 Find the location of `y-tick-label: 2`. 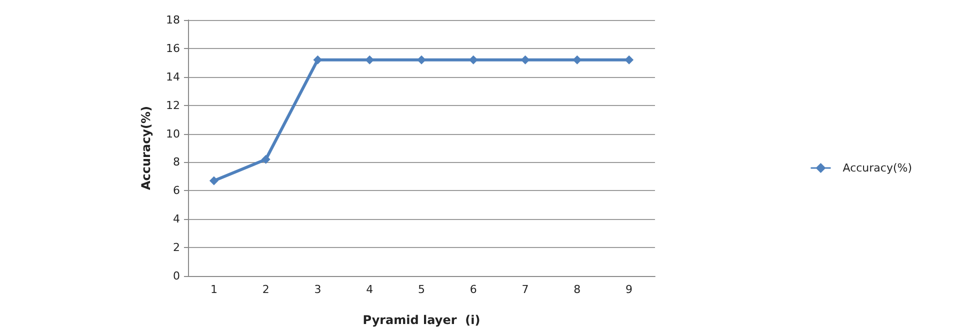

y-tick-label: 2 is located at coordinates (176, 247).